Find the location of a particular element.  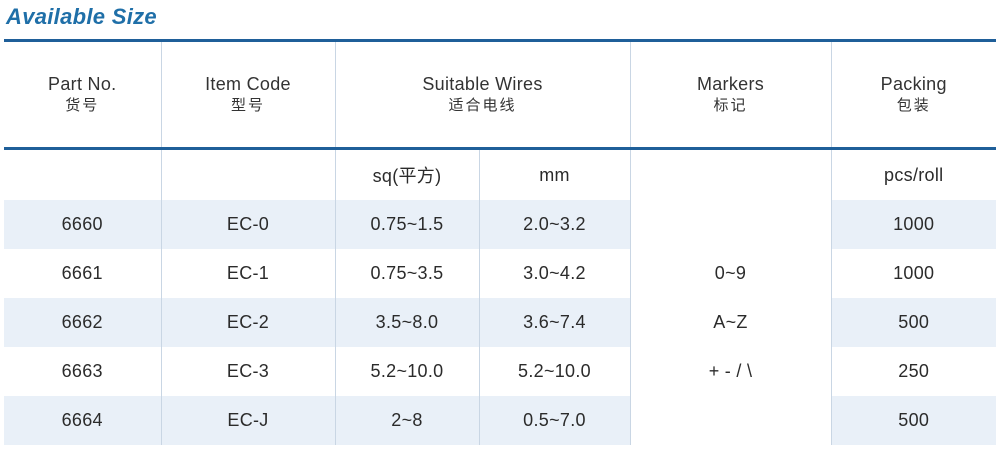

unit-markers-empty is located at coordinates (730, 175).